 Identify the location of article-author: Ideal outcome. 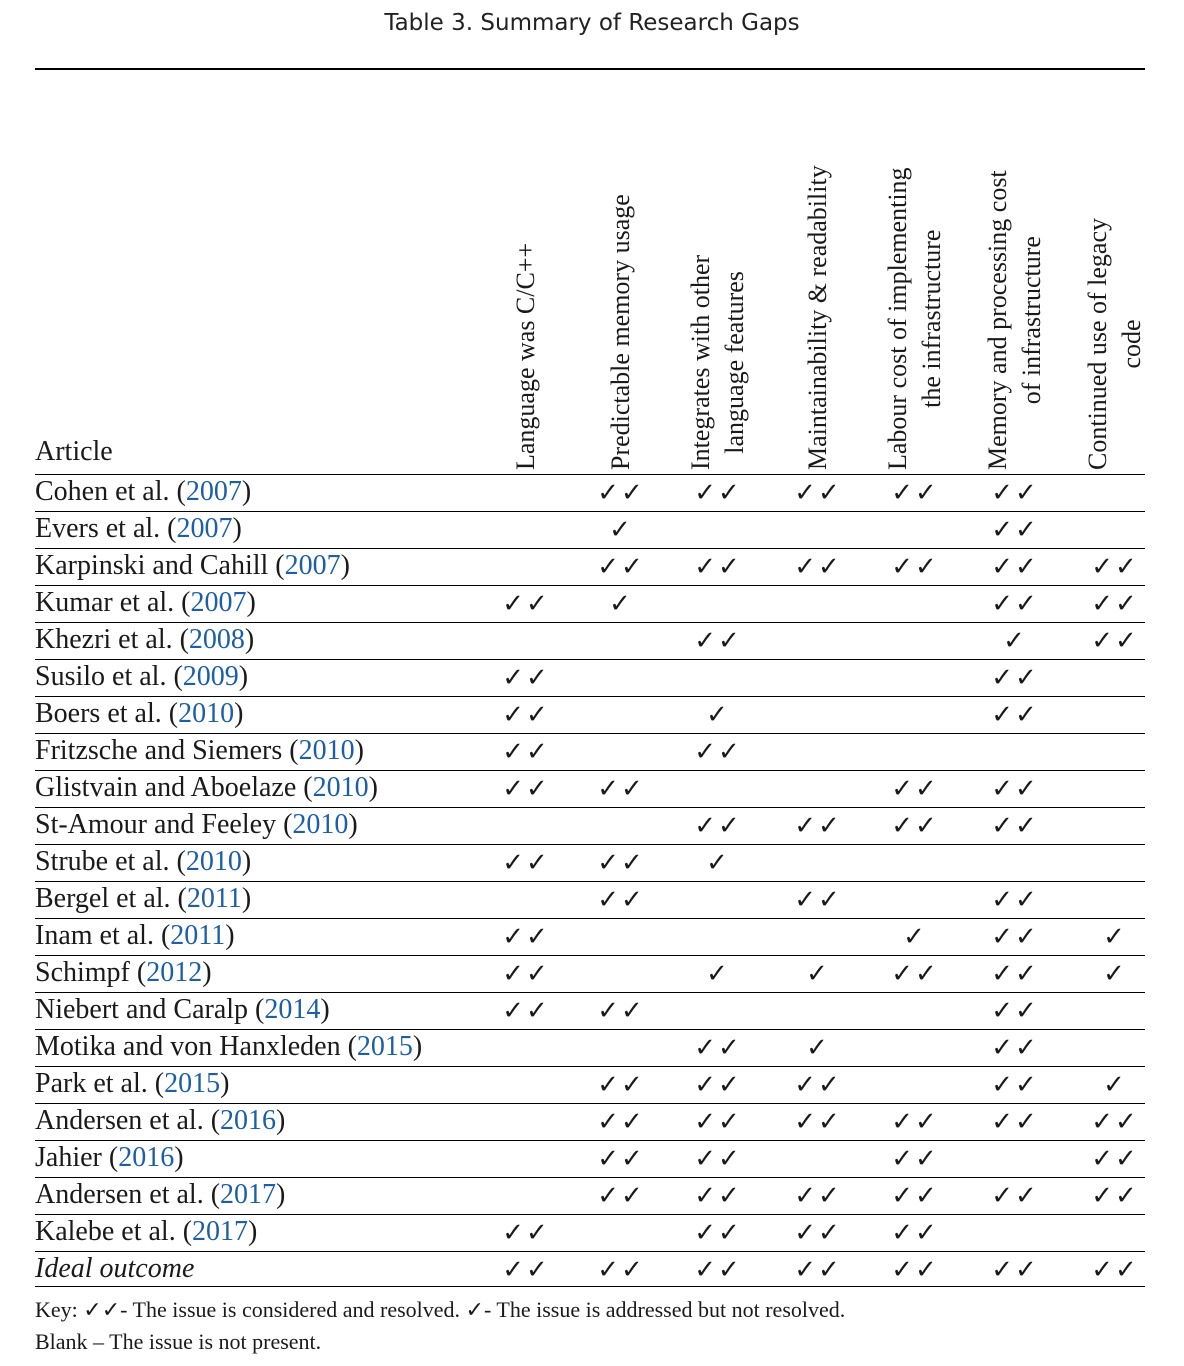
(115, 1268).